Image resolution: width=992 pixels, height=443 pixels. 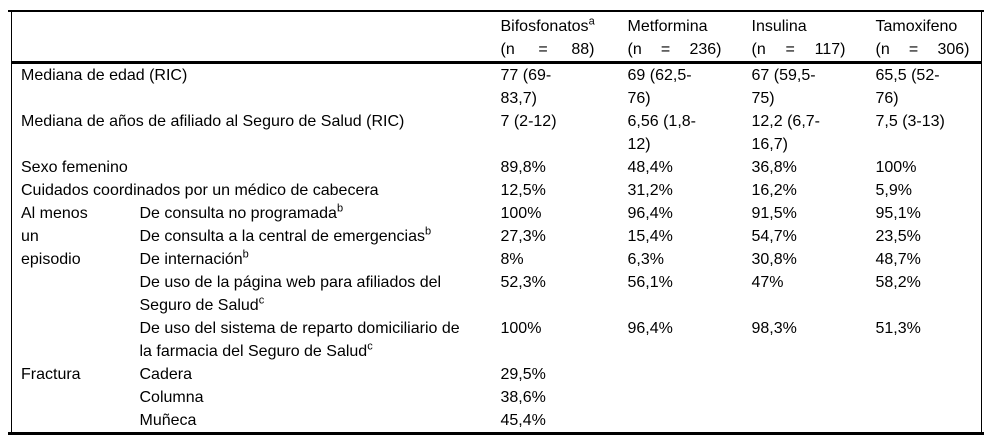 What do you see at coordinates (774, 236) in the screenshot?
I see `value-cell: 54,7%` at bounding box center [774, 236].